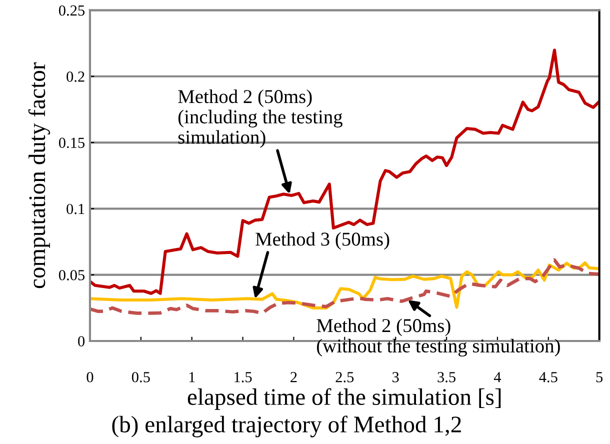 This screenshot has height=444, width=610. What do you see at coordinates (447, 377) in the screenshot?
I see `x-tick-label: 3.5` at bounding box center [447, 377].